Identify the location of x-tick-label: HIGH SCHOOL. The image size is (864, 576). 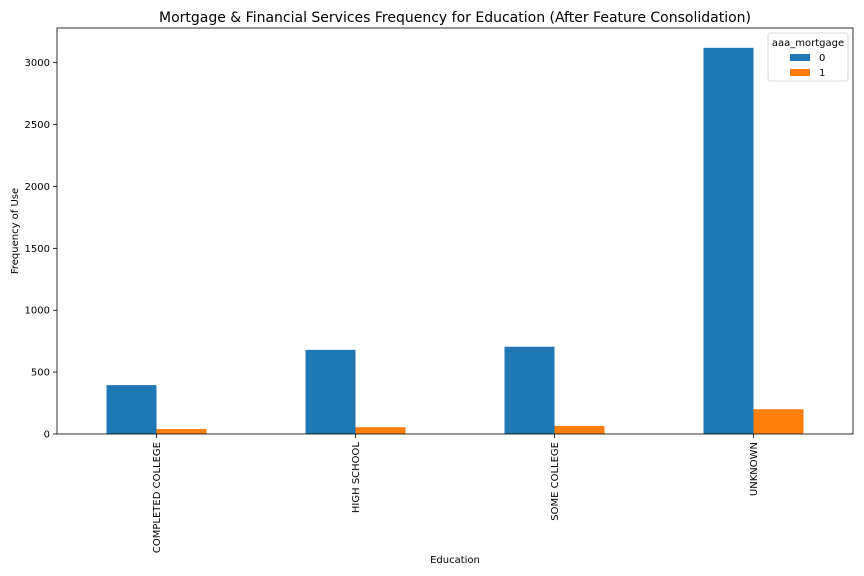
(356, 478).